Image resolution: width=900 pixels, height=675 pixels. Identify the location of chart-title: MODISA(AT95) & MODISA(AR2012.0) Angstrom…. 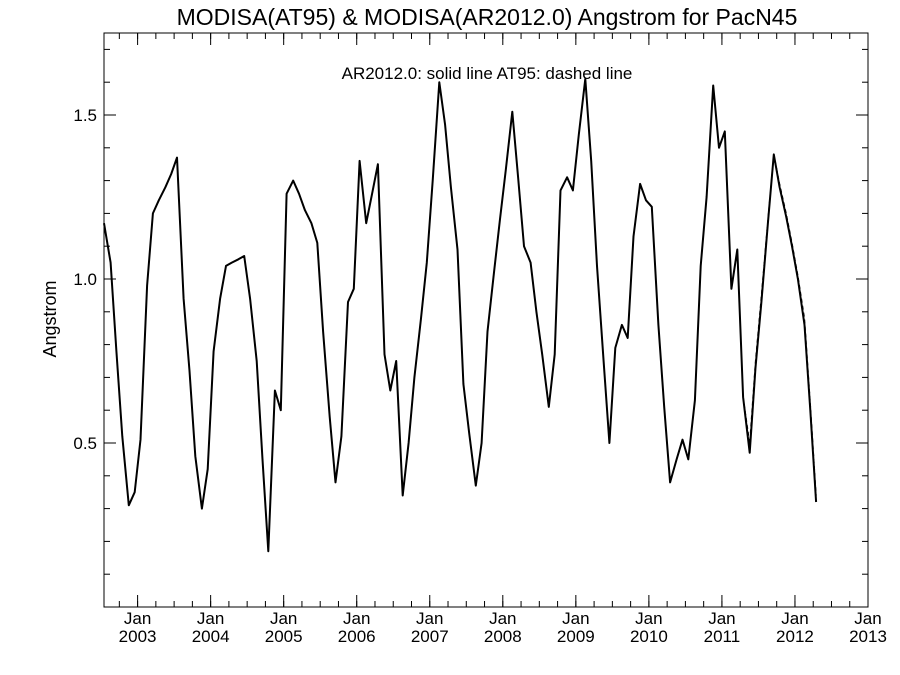
(487, 17).